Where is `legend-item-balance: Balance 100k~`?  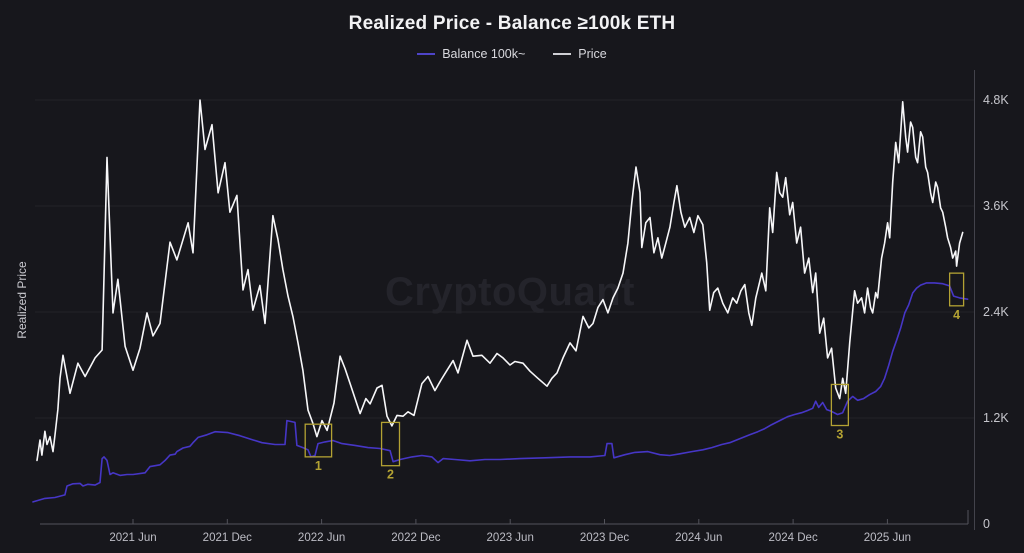
legend-item-balance: Balance 100k~ is located at coordinates (471, 54).